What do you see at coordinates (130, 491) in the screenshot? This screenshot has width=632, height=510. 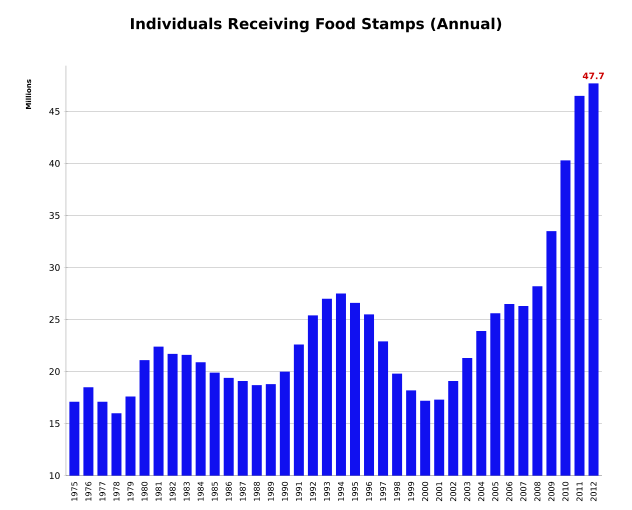 I see `x-tick-label: 1979` at bounding box center [130, 491].